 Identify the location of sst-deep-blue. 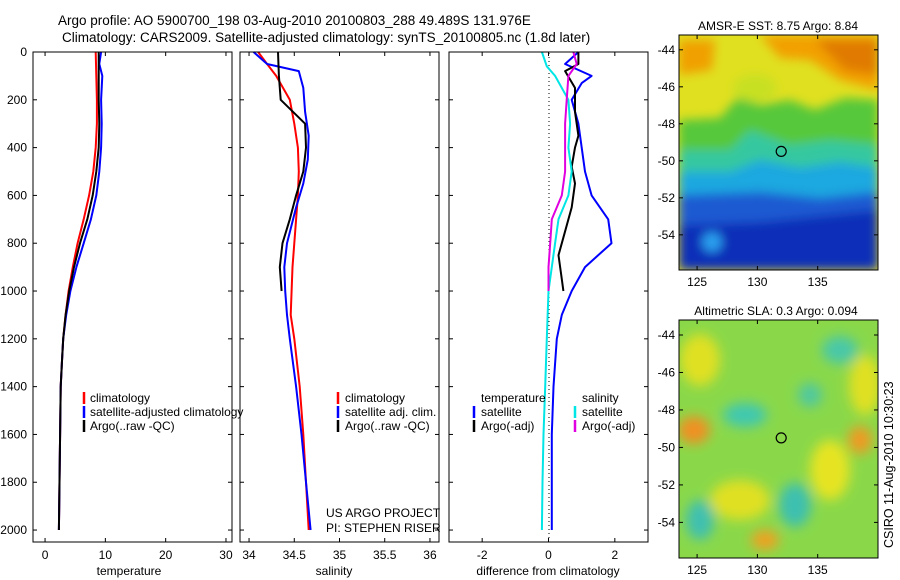
(778, 240).